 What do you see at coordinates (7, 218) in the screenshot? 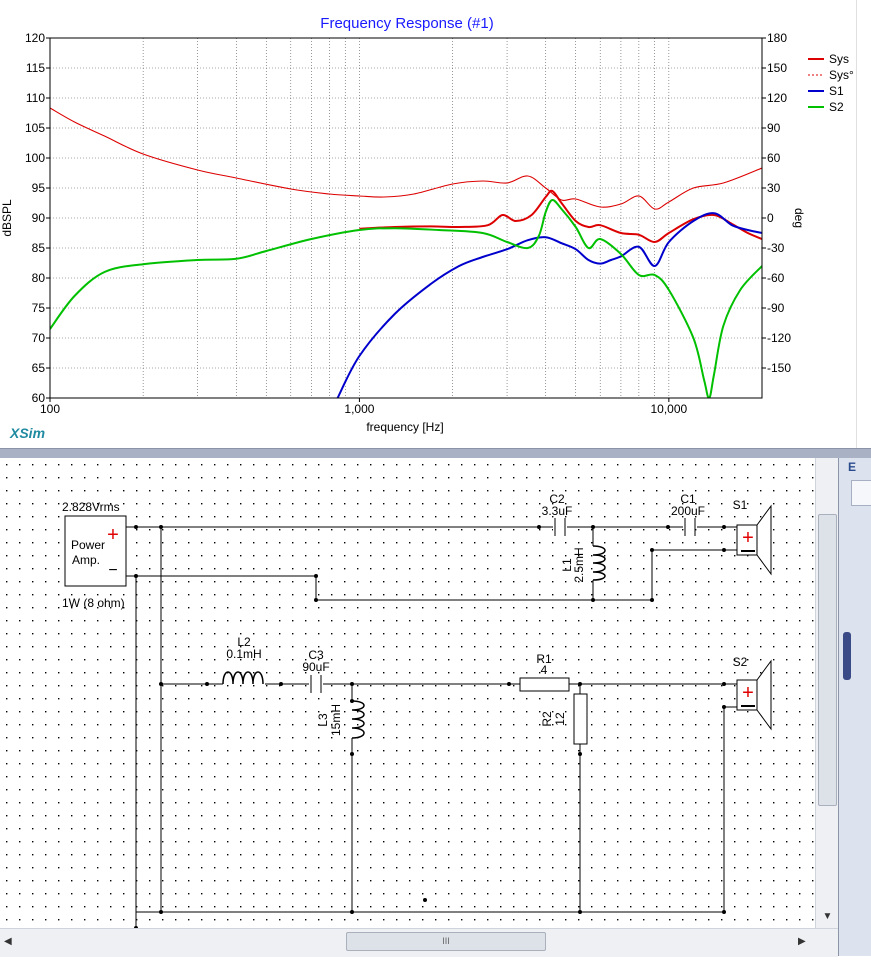
I see `y-left-axis-label: dBSPL` at bounding box center [7, 218].